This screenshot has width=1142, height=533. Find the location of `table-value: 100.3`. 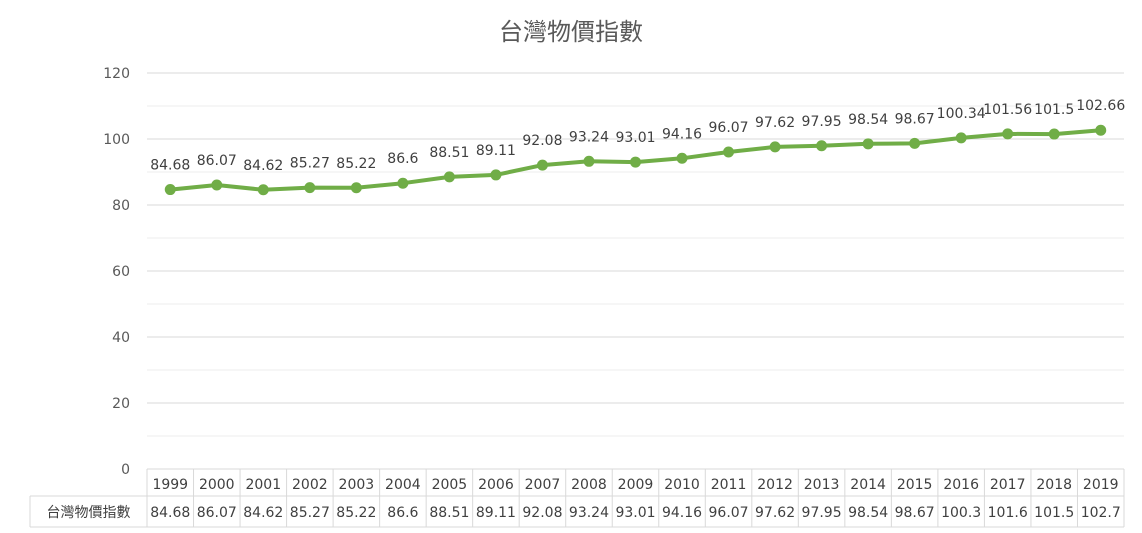

table-value: 100.3 is located at coordinates (961, 513).